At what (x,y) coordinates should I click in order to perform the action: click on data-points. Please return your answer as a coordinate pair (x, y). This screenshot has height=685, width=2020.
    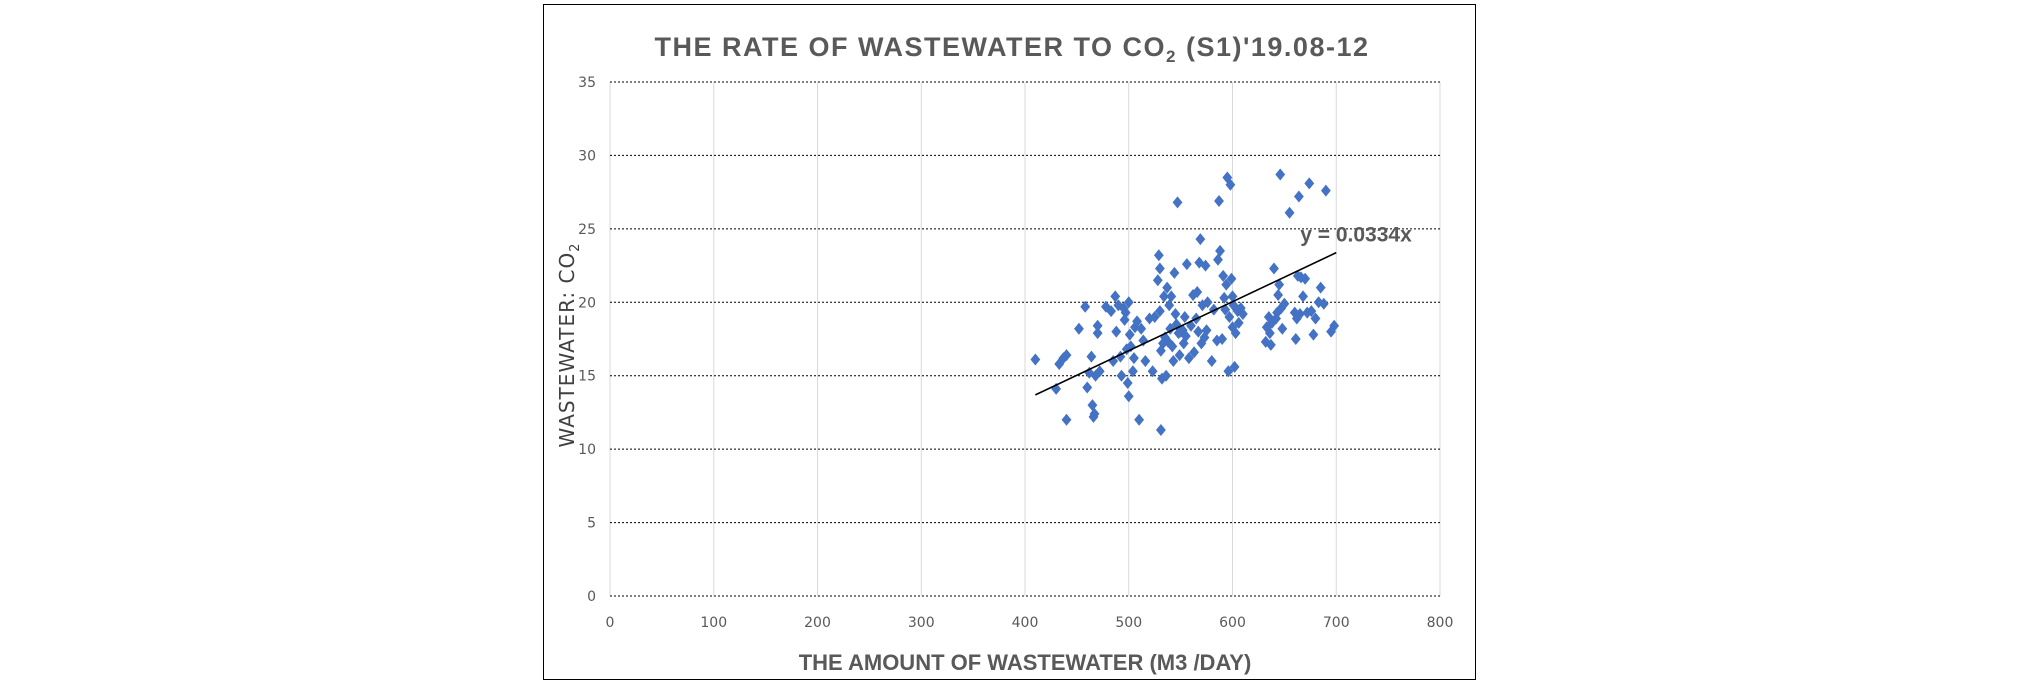
    Looking at the image, I should click on (1185, 302).